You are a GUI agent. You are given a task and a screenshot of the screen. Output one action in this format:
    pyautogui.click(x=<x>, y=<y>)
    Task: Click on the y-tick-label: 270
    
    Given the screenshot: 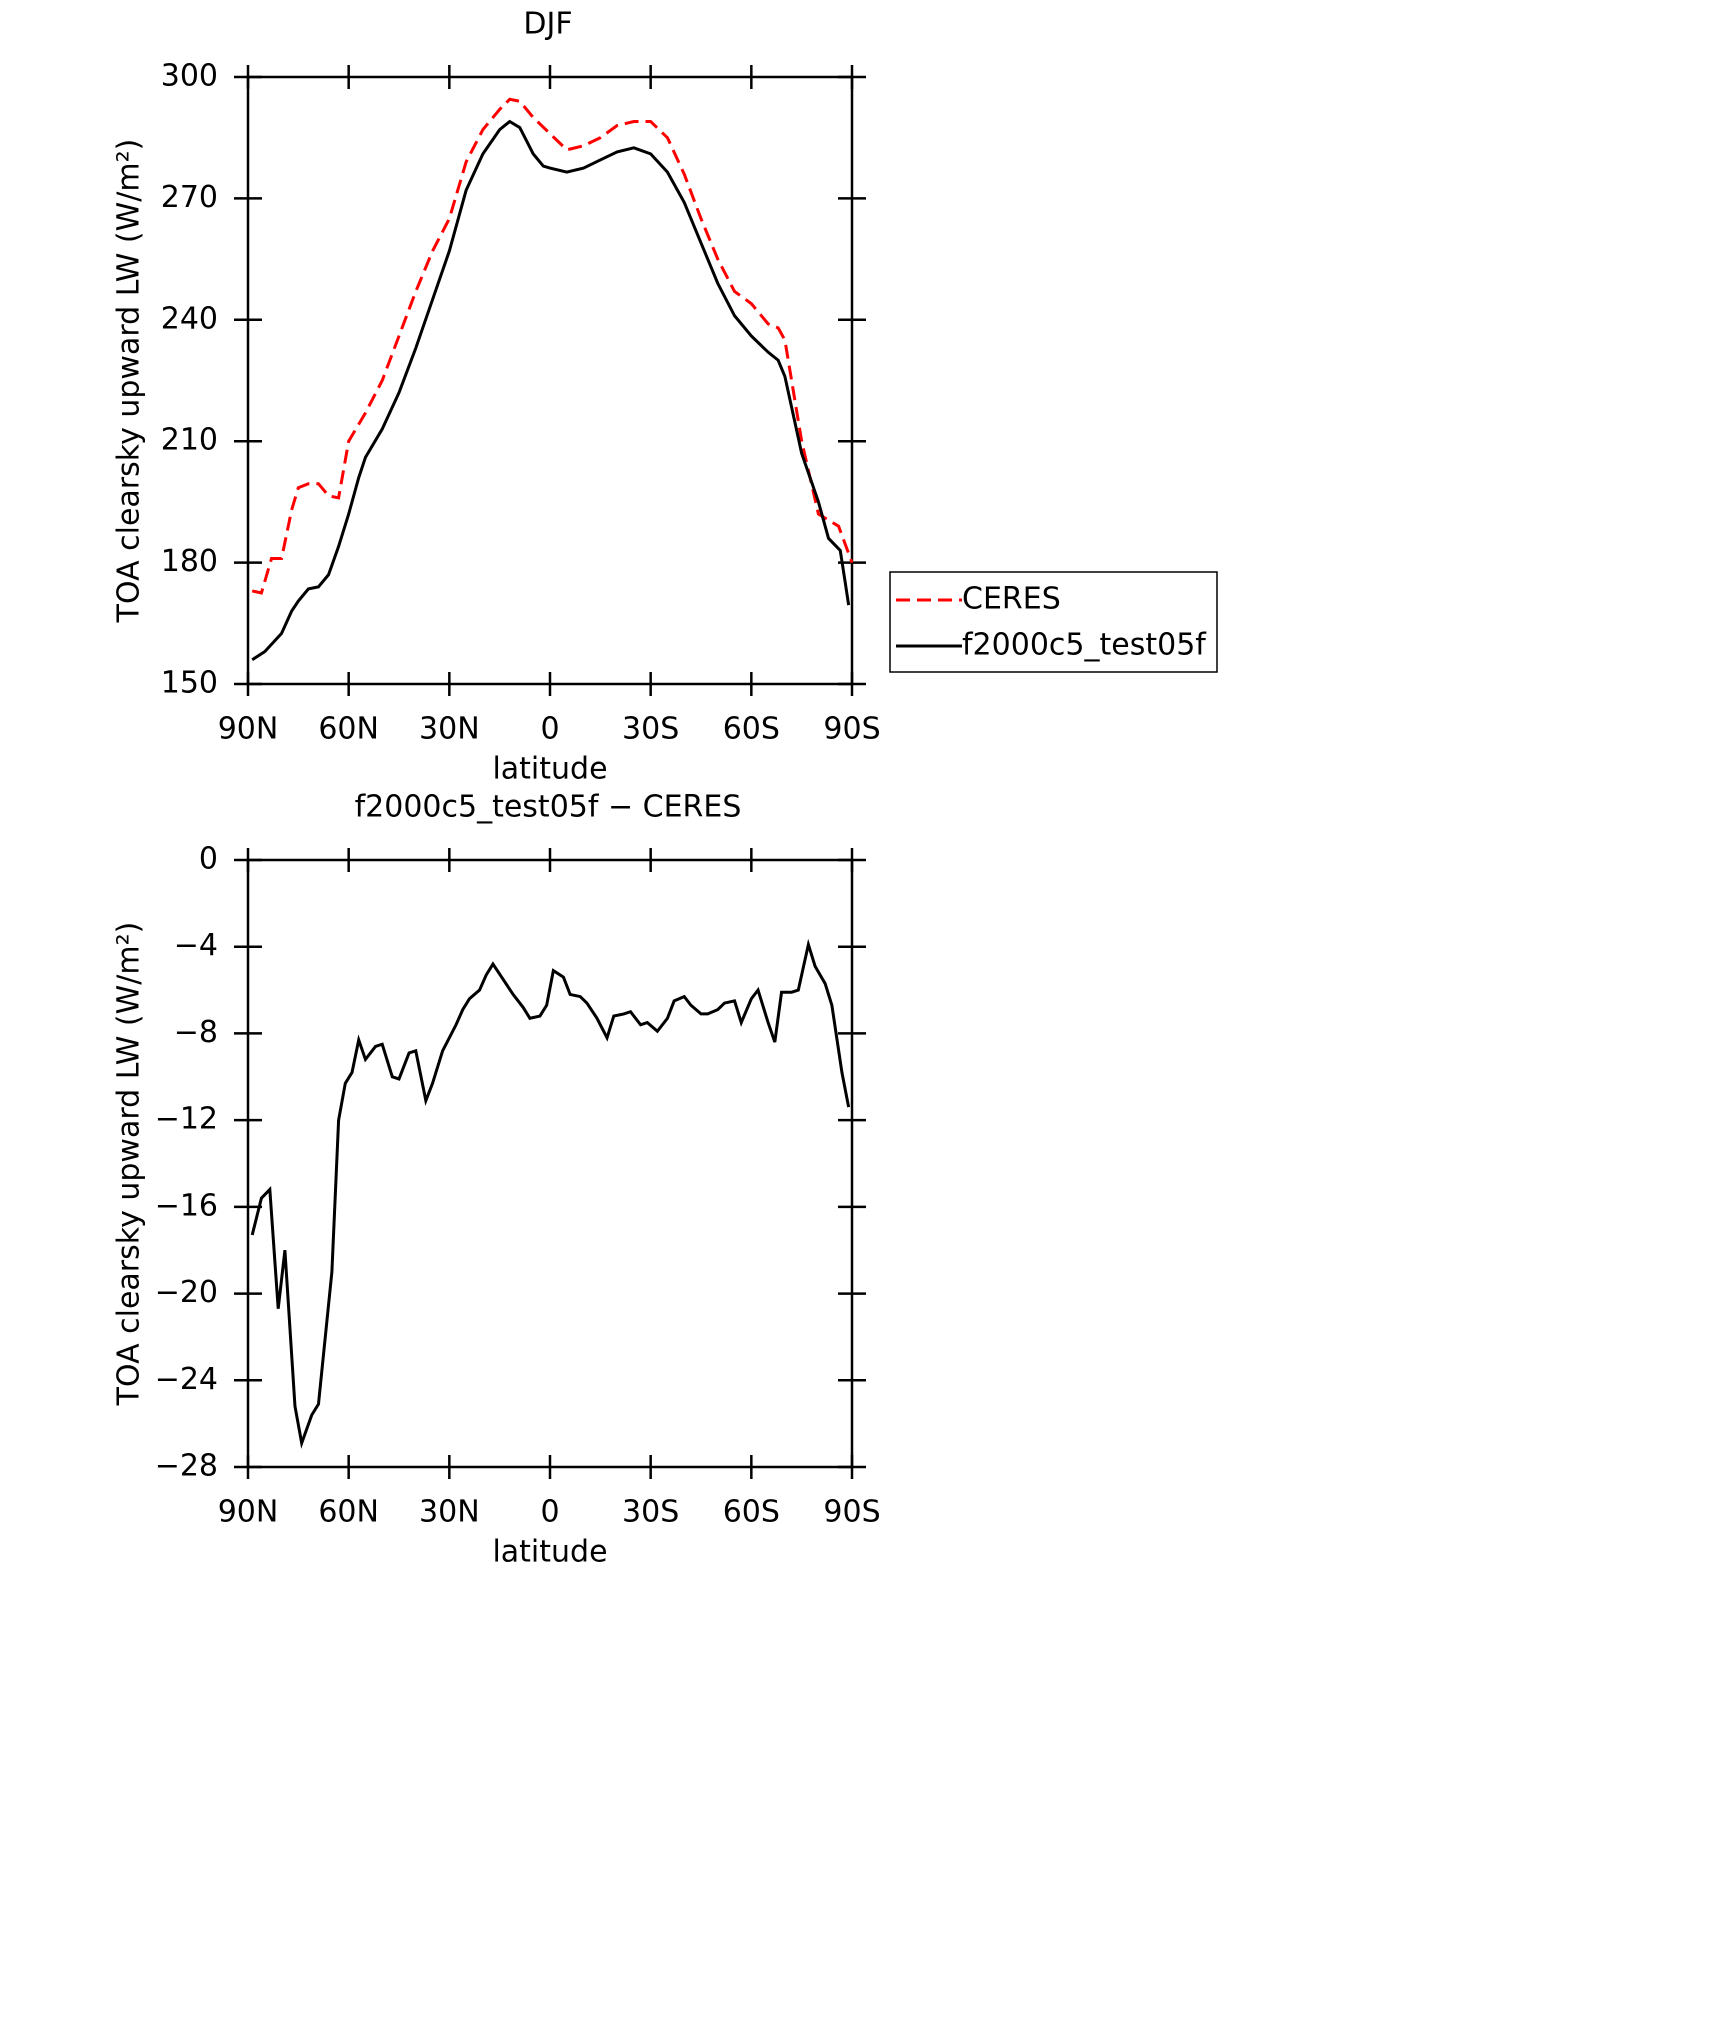 What is the action you would take?
    pyautogui.click(x=189, y=197)
    